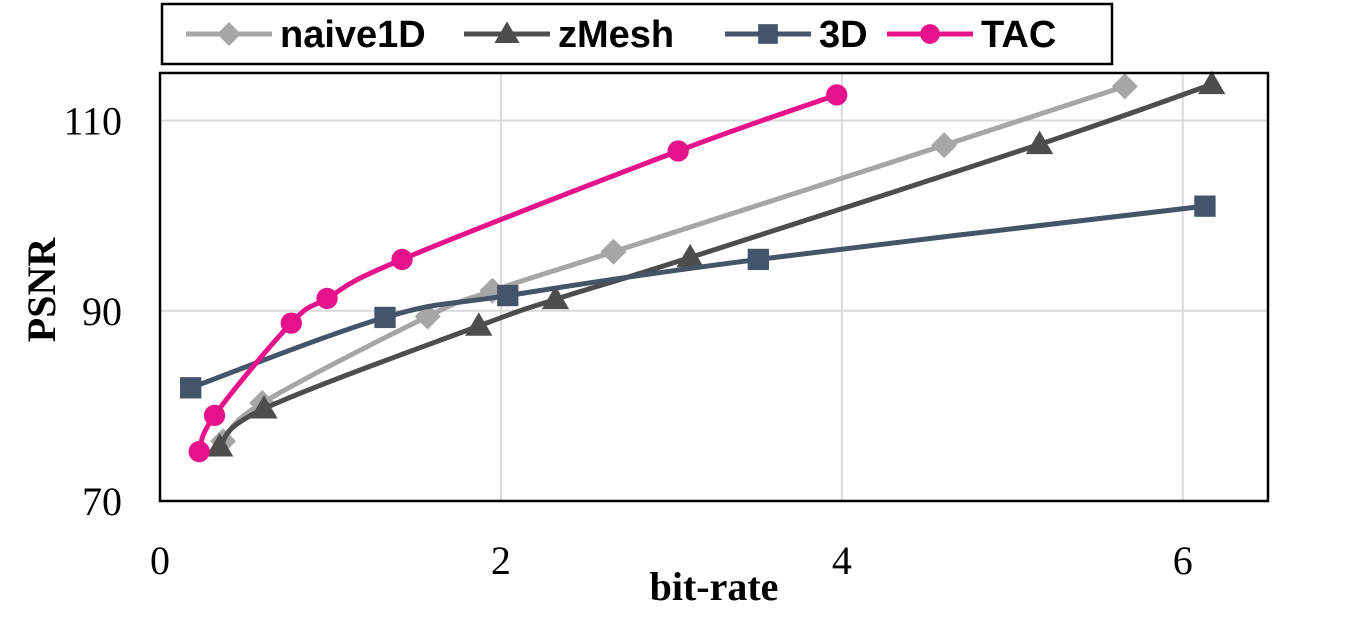 This screenshot has width=1362, height=618. I want to click on legend-label-tac: TAC, so click(1018, 35).